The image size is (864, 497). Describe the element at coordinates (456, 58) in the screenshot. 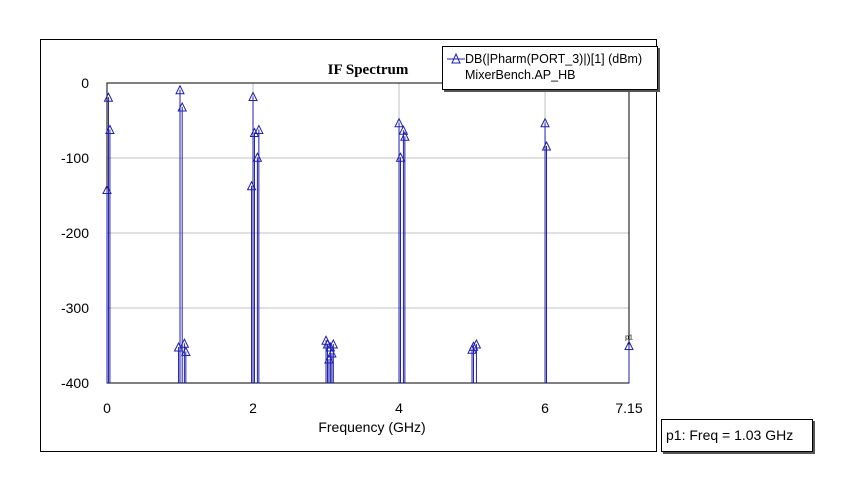

I see `legend-series-swatch` at that location.